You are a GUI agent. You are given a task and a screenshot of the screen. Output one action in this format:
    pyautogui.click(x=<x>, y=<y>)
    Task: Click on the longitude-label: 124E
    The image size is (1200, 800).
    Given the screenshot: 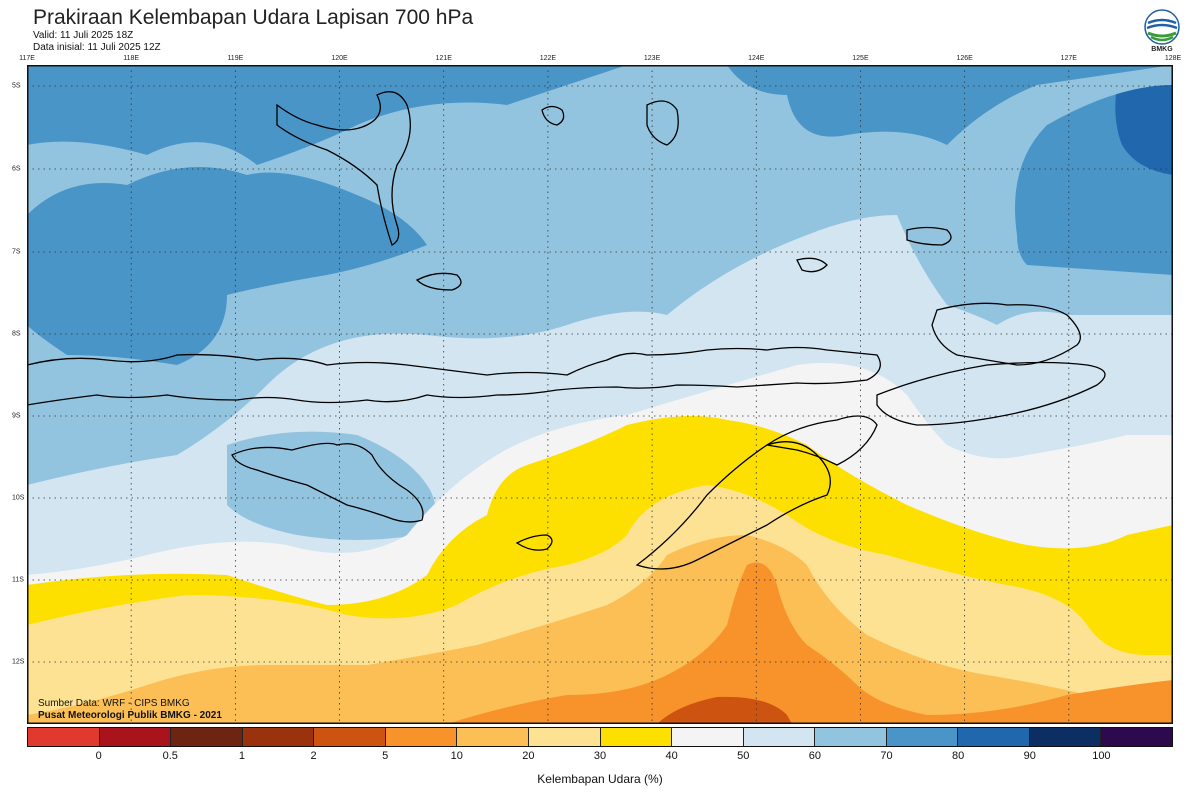 What is the action you would take?
    pyautogui.click(x=756, y=58)
    